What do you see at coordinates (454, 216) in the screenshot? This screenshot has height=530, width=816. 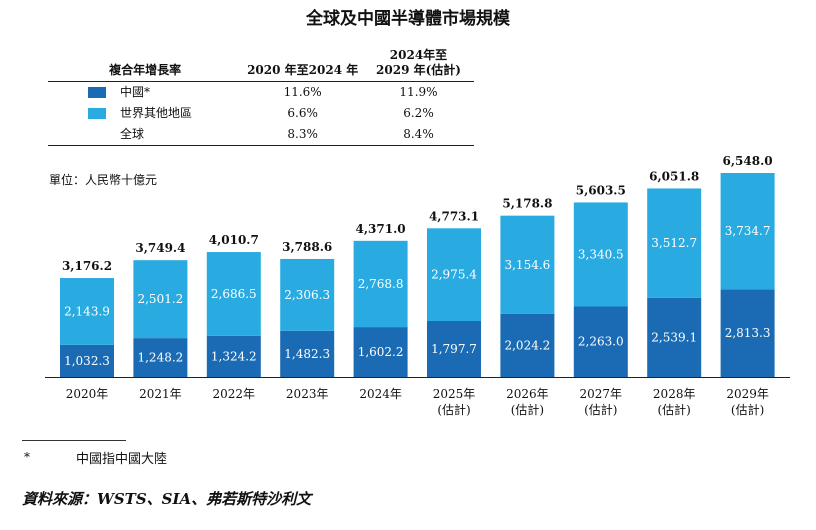 I see `data-label-total: 4,773.1` at bounding box center [454, 216].